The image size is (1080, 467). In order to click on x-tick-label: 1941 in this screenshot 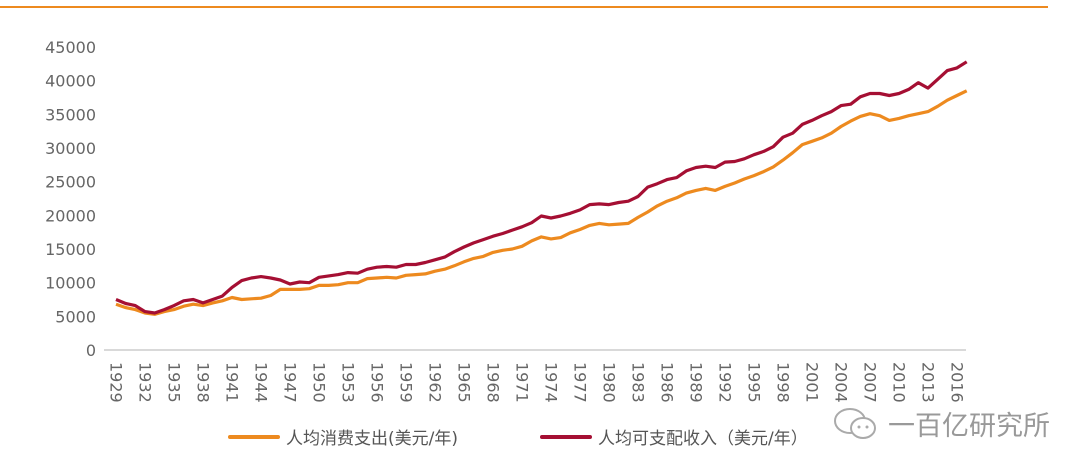, I will do `click(232, 382)`.